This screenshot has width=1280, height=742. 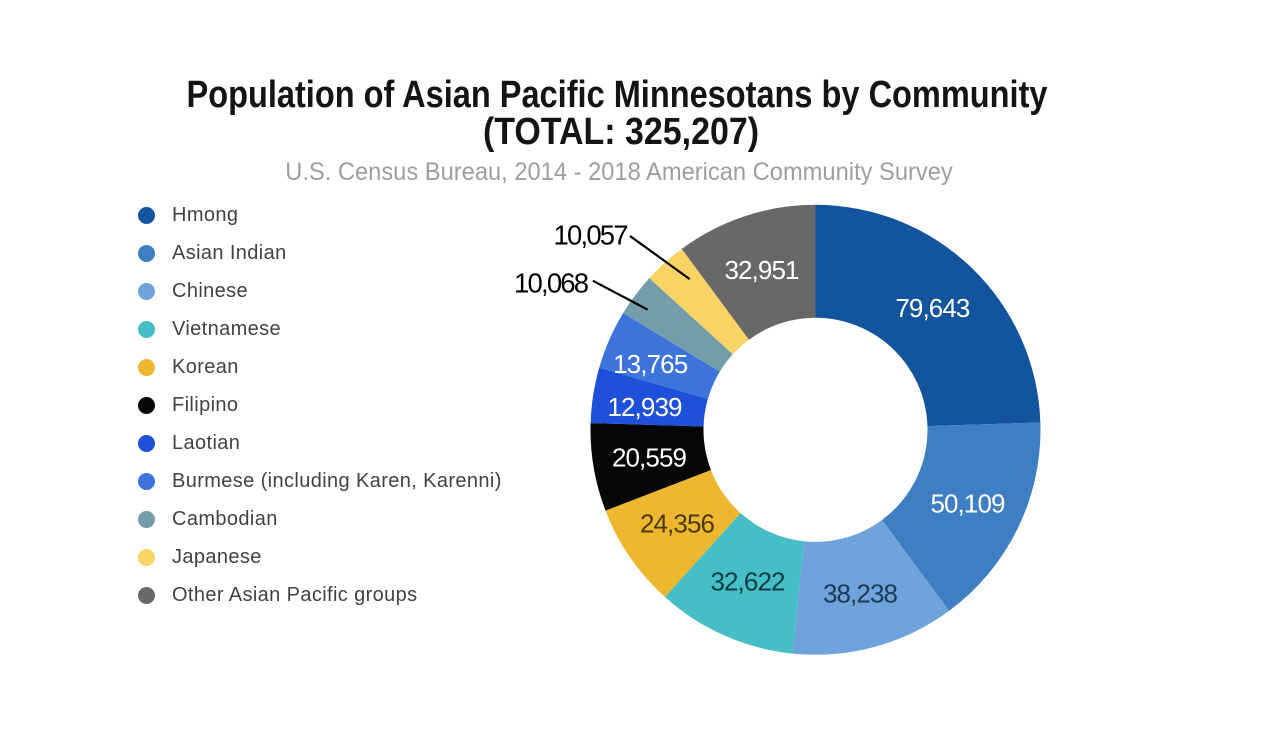 What do you see at coordinates (967, 504) in the screenshot?
I see `svg-text: 50,109` at bounding box center [967, 504].